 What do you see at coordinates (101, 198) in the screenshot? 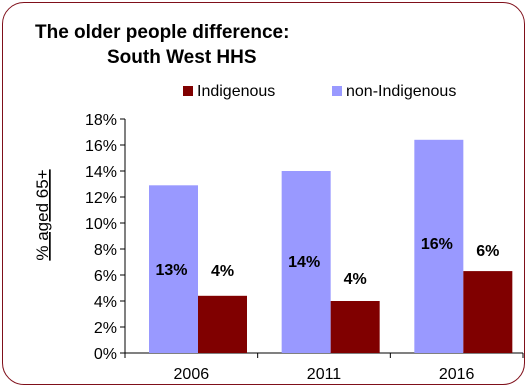
I see `y-tick-label: 12%` at bounding box center [101, 198].